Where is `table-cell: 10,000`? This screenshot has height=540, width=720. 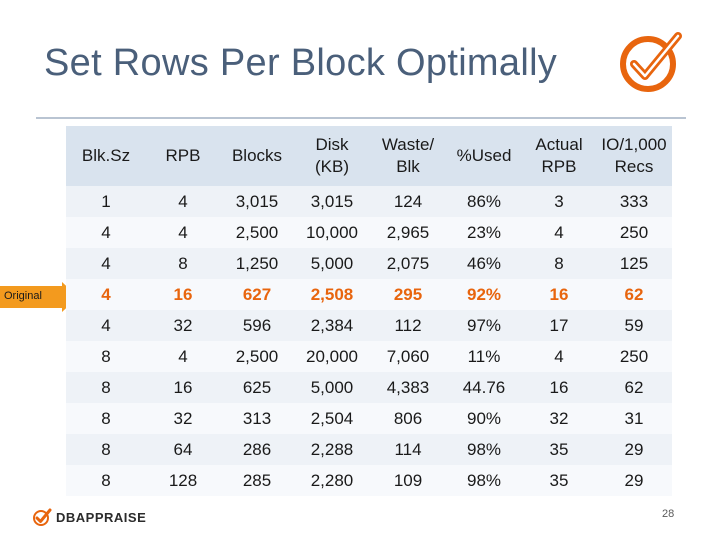 table-cell: 10,000 is located at coordinates (332, 232).